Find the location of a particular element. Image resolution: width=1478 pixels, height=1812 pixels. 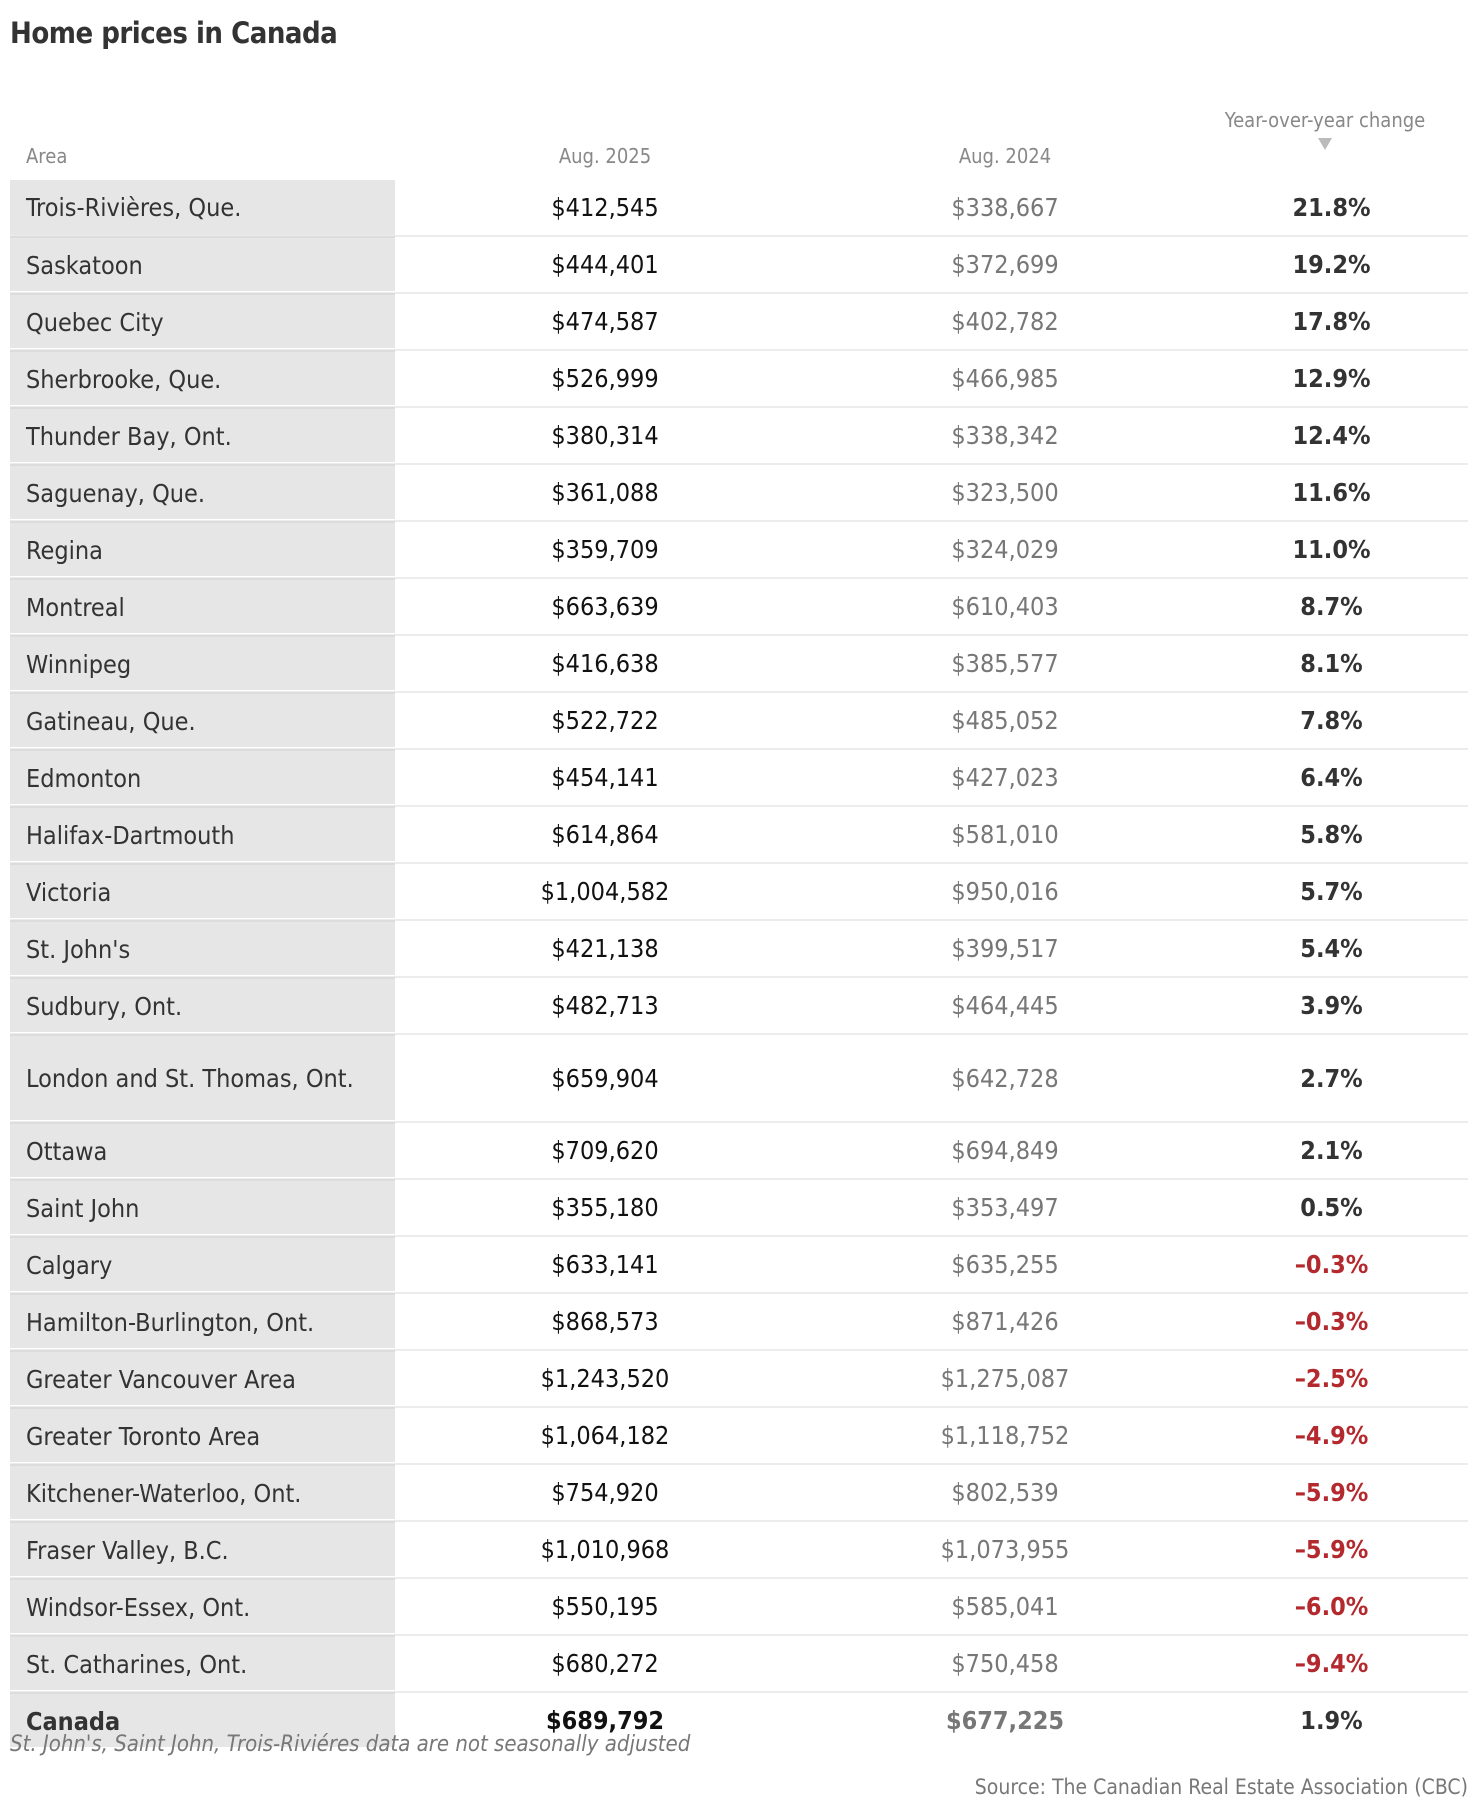

cell-area: Gatineau, Que. is located at coordinates (202, 719).